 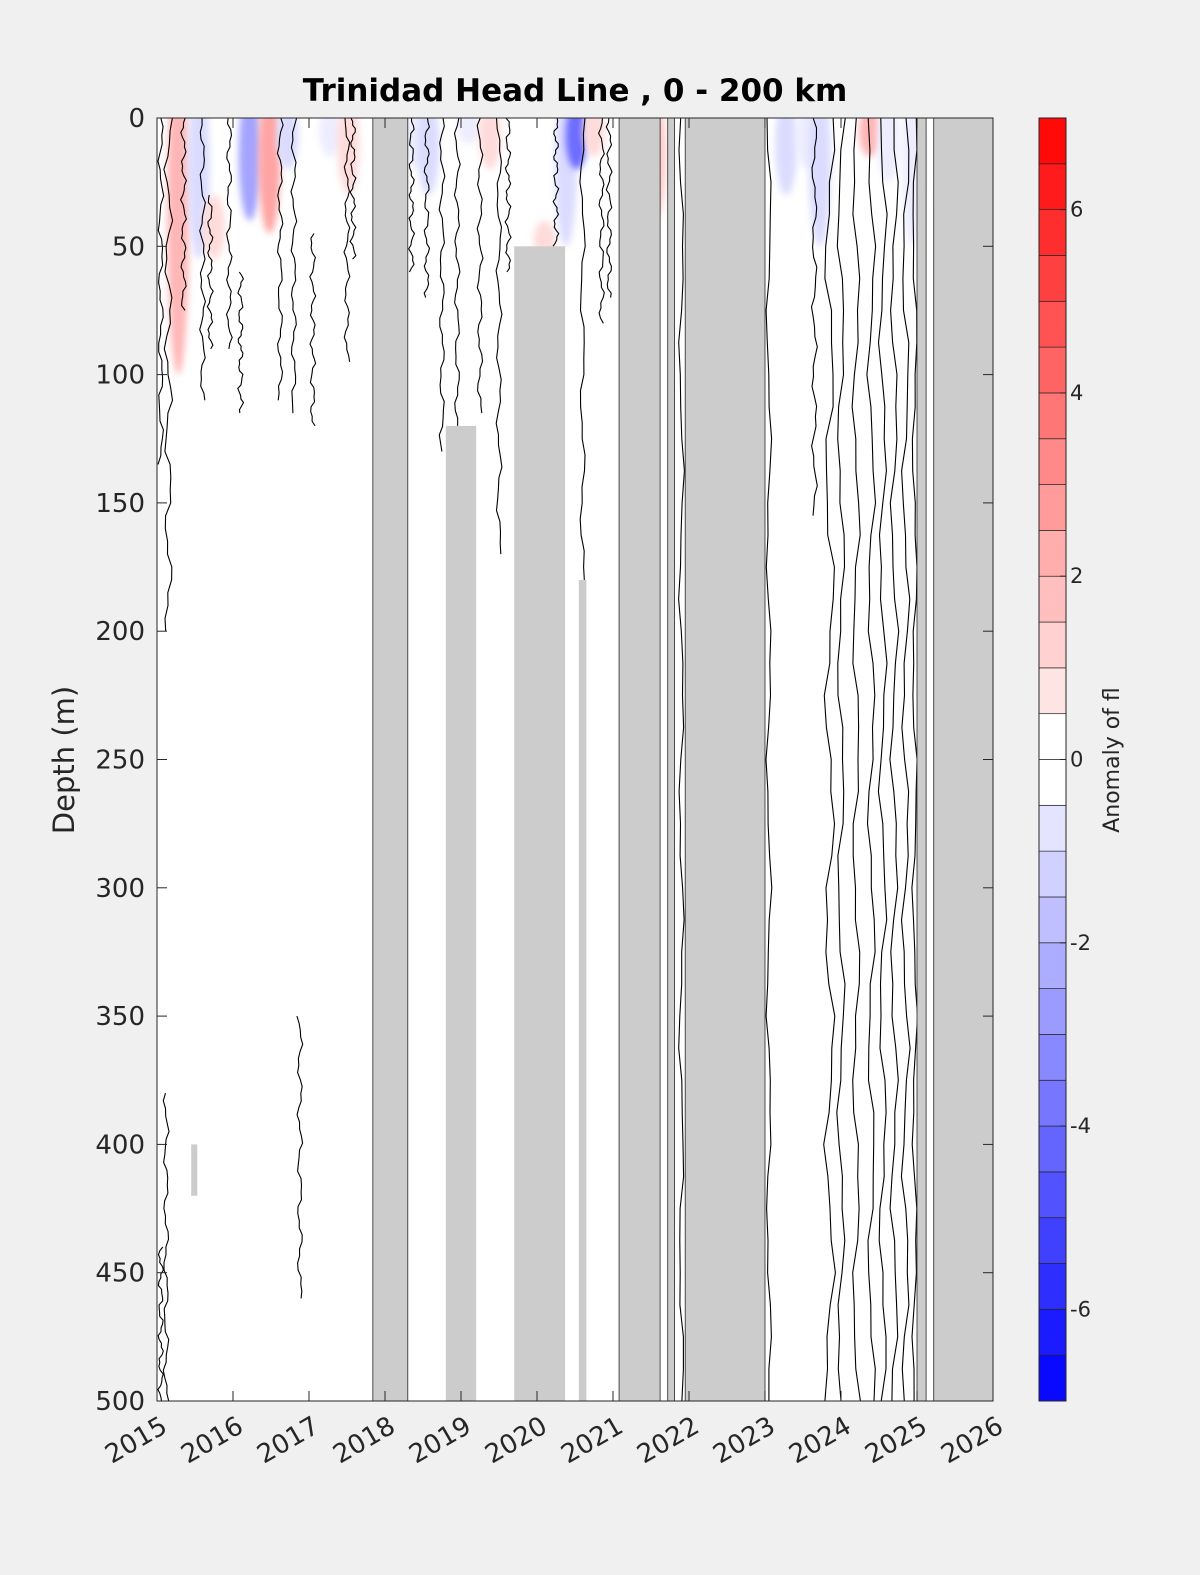 I want to click on y-tick-label-500: 500, so click(x=120, y=1402).